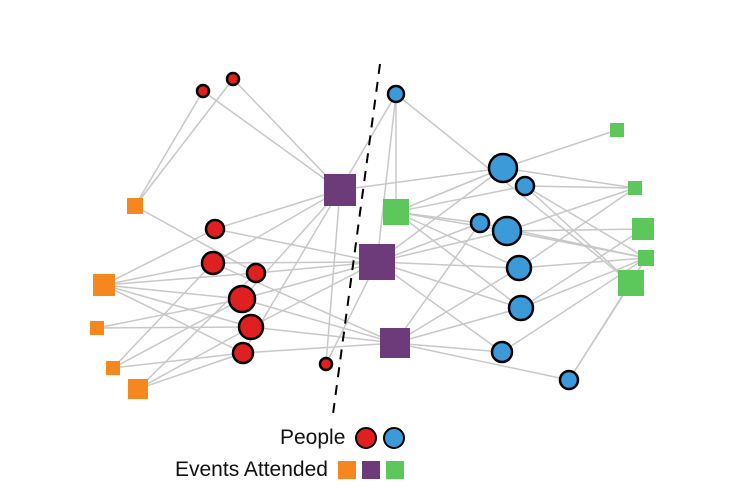 The image size is (742, 492). I want to click on edge-p3-e2, so click(159, 257).